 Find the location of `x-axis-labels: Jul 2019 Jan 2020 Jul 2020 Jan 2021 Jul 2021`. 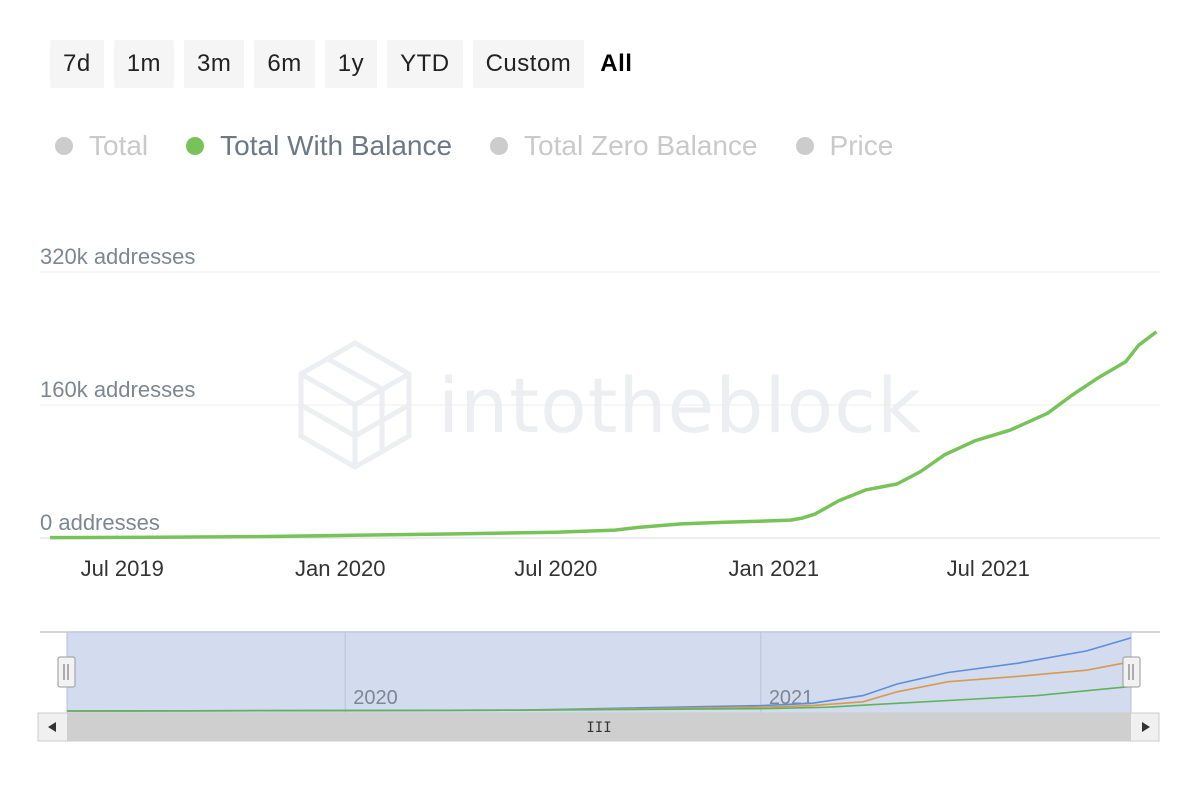

x-axis-labels: Jul 2019 Jan 2020 Jul 2020 Jan 2021 Jul 2021 is located at coordinates (555, 568).